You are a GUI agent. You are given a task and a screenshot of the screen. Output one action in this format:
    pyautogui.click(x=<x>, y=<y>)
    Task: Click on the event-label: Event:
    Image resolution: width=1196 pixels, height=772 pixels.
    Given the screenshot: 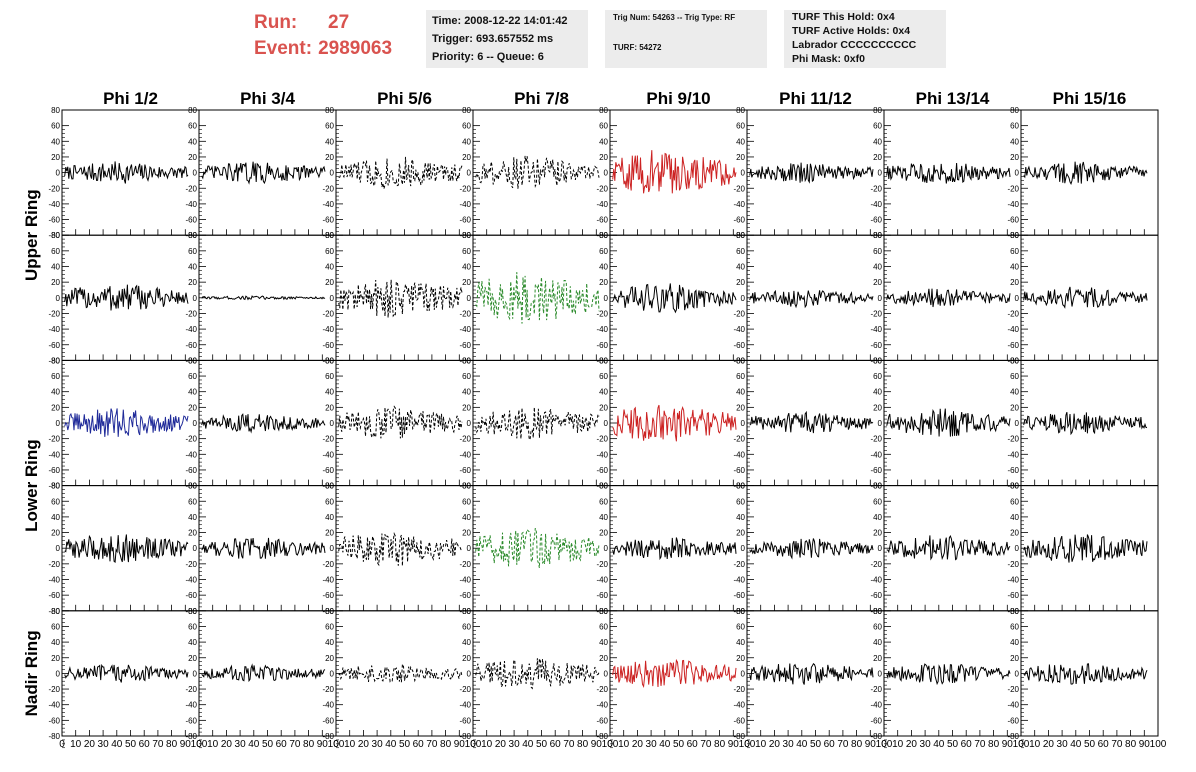 What is the action you would take?
    pyautogui.click(x=283, y=48)
    